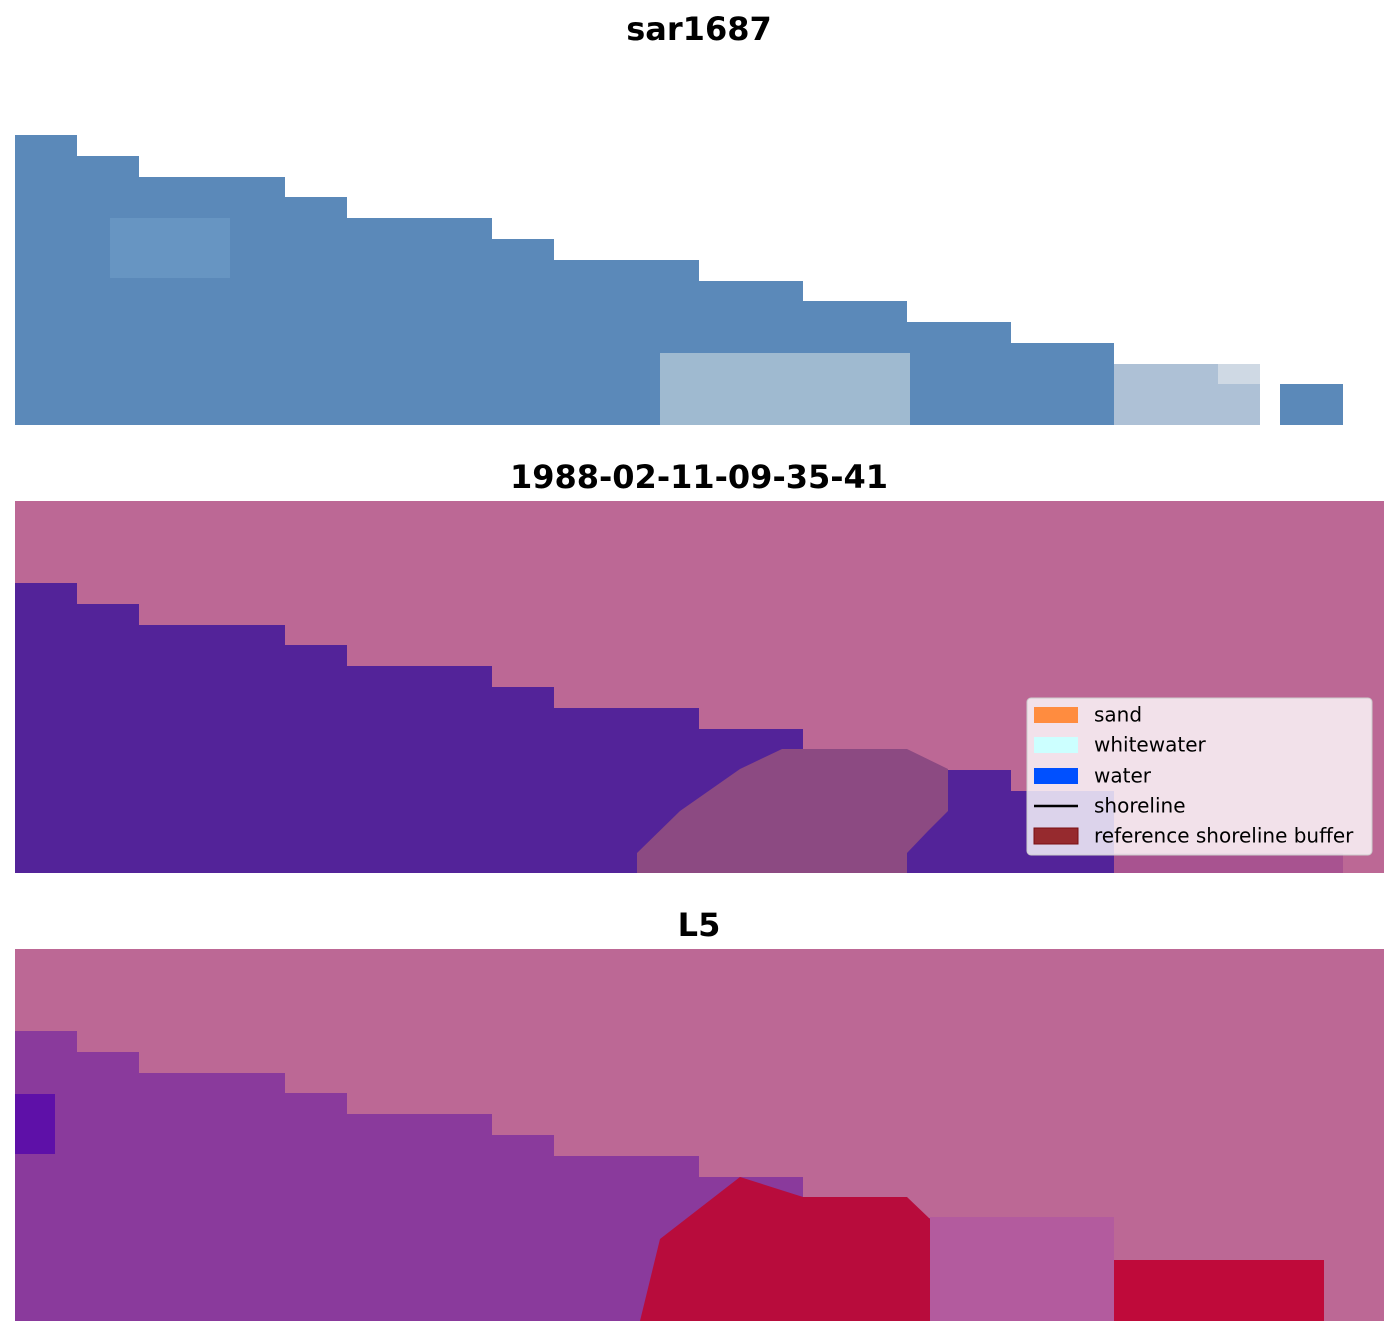 Image resolution: width=1398 pixels, height=1337 pixels. What do you see at coordinates (699, 925) in the screenshot?
I see `panel-title: L5` at bounding box center [699, 925].